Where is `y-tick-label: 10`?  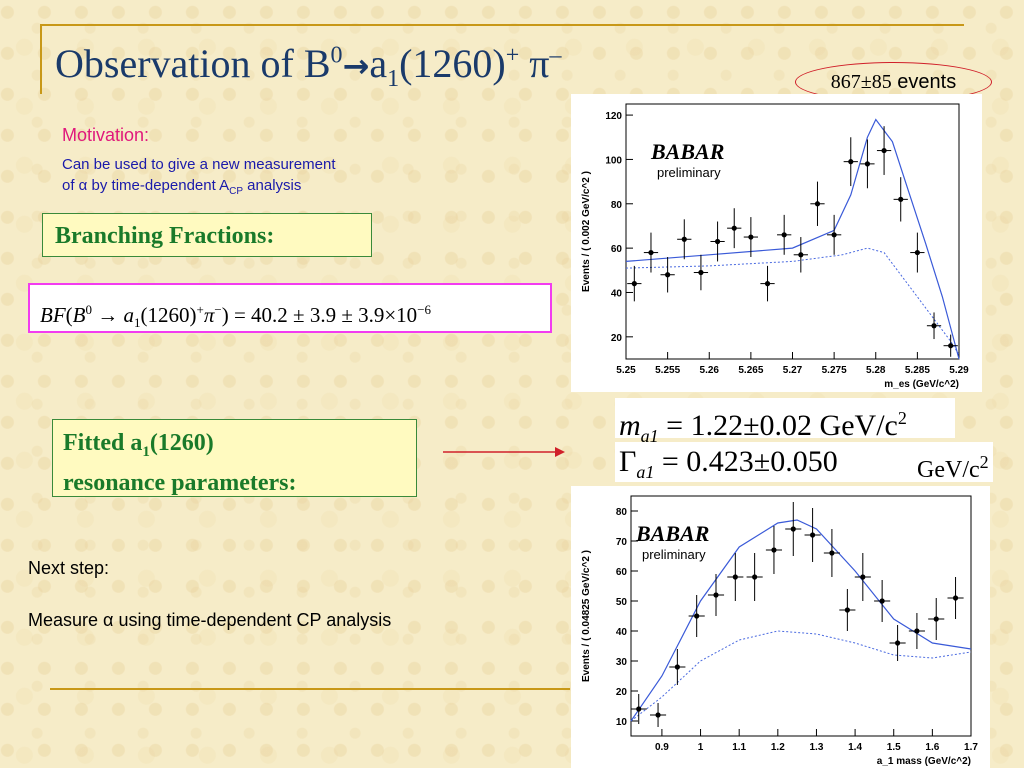 y-tick-label: 10 is located at coordinates (622, 722).